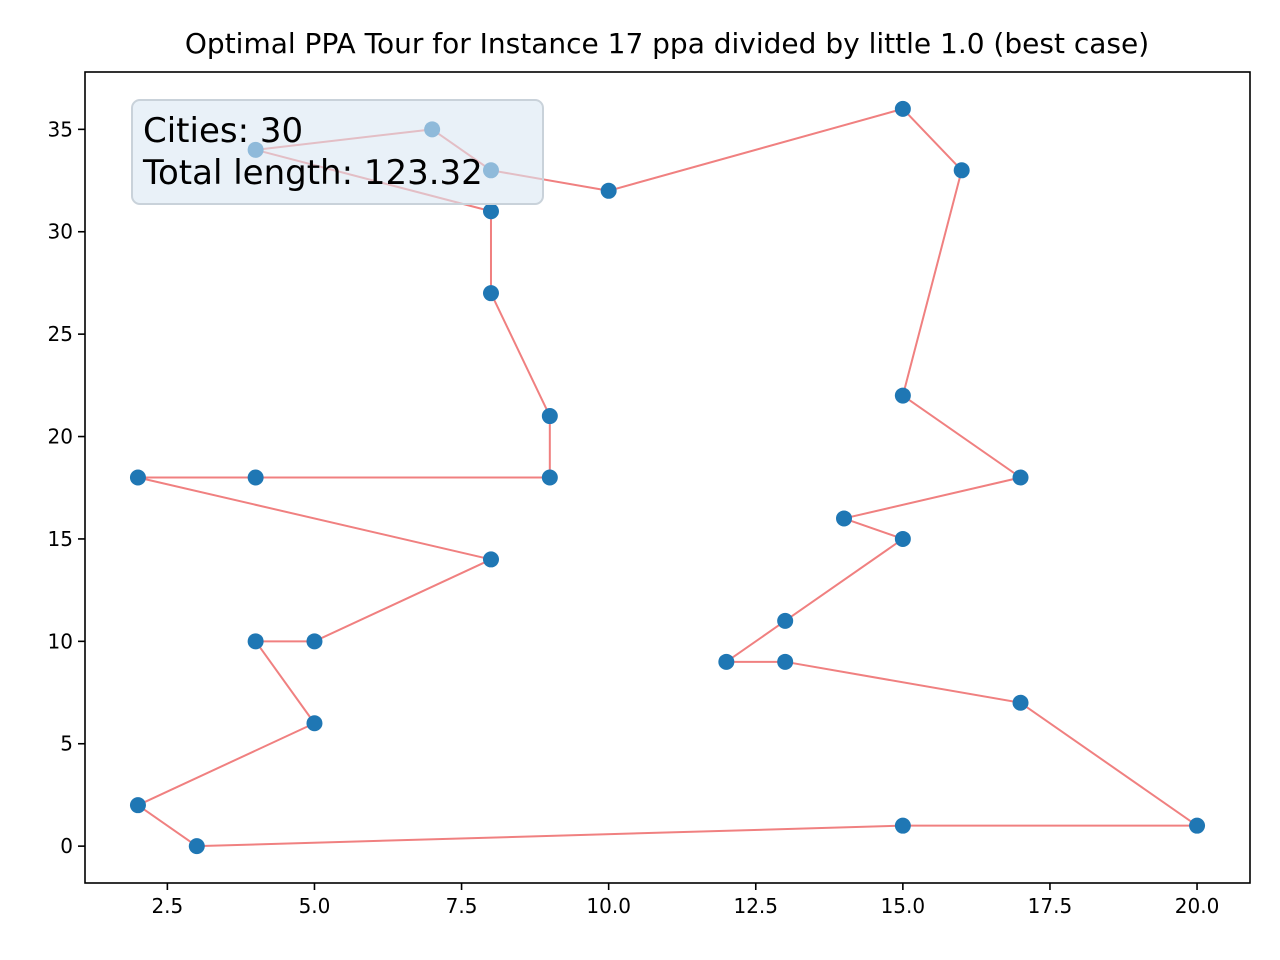  What do you see at coordinates (60, 232) in the screenshot?
I see `y-tick-label: 30` at bounding box center [60, 232].